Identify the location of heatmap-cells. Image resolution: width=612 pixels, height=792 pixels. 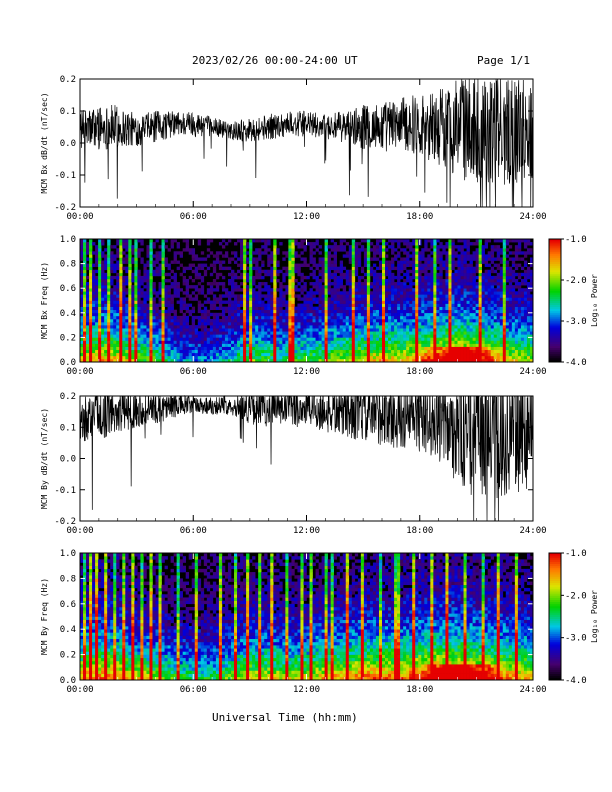
(307, 301).